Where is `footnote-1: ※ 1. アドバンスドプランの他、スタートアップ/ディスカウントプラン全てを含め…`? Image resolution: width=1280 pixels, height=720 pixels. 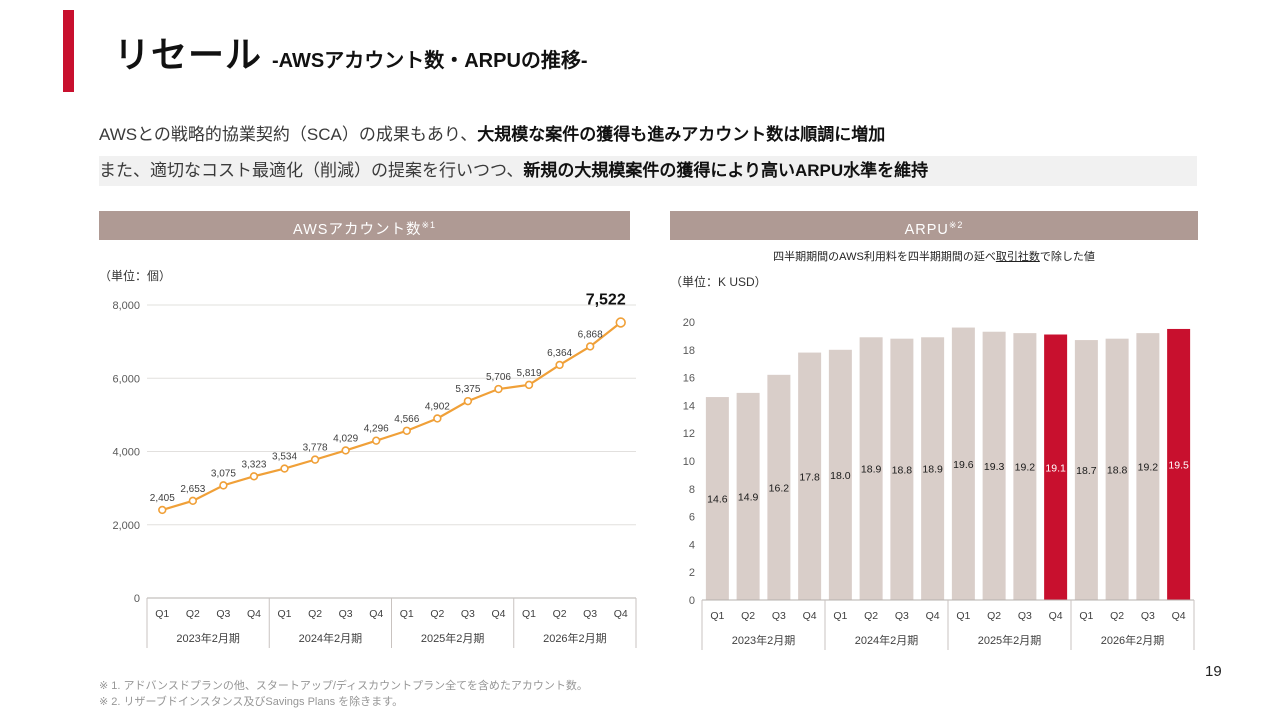 footnote-1: ※ 1. アドバンスドプランの他、スタートアップ/ディスカウントプラン全てを含め… is located at coordinates (343, 686).